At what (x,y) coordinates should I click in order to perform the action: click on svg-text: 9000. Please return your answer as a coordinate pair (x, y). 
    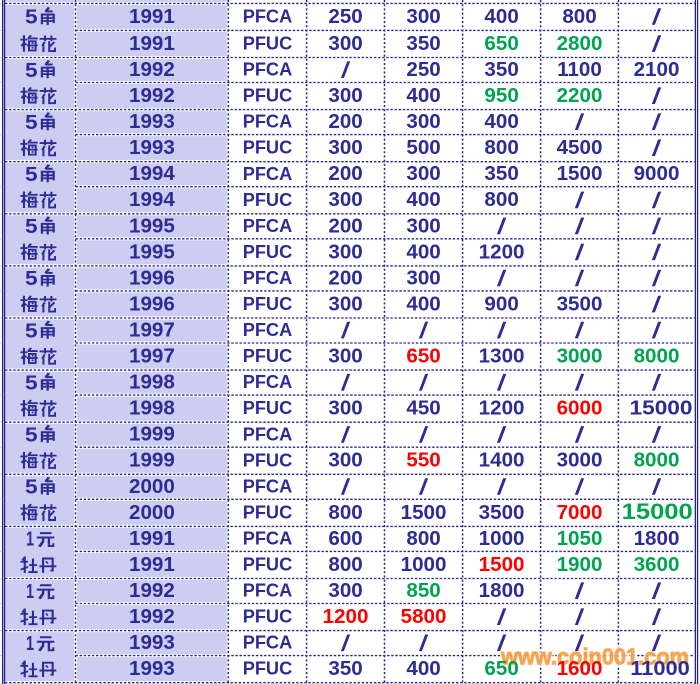
    Looking at the image, I should click on (657, 173).